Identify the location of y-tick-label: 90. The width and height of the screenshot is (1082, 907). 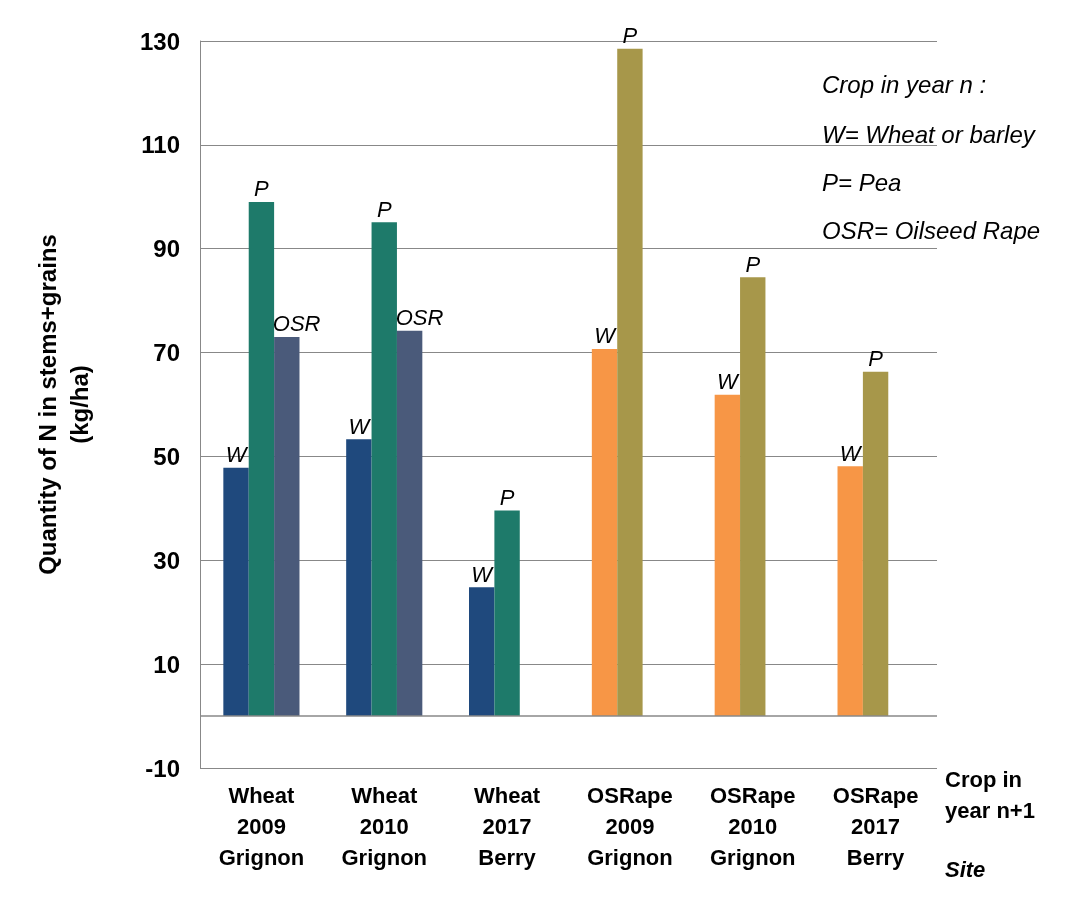
(166, 249).